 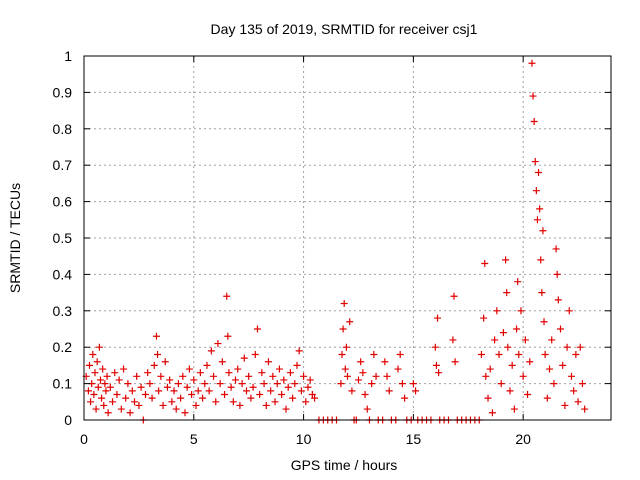 What do you see at coordinates (304, 439) in the screenshot?
I see `x-tick-label: 10` at bounding box center [304, 439].